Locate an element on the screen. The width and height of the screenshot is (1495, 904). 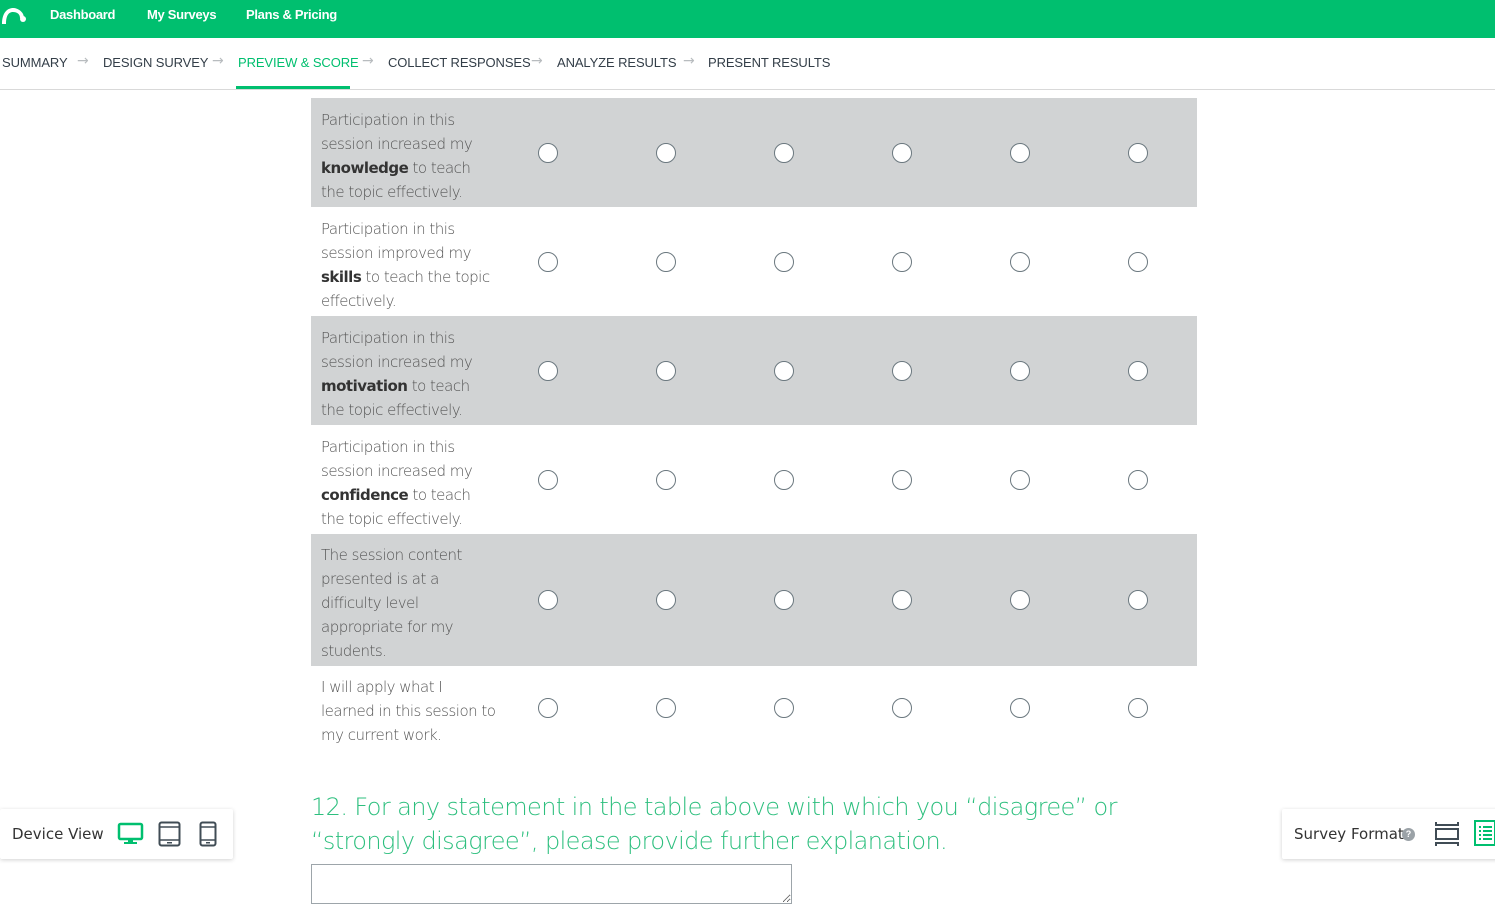
device-view-label: Device View is located at coordinates (58, 834).